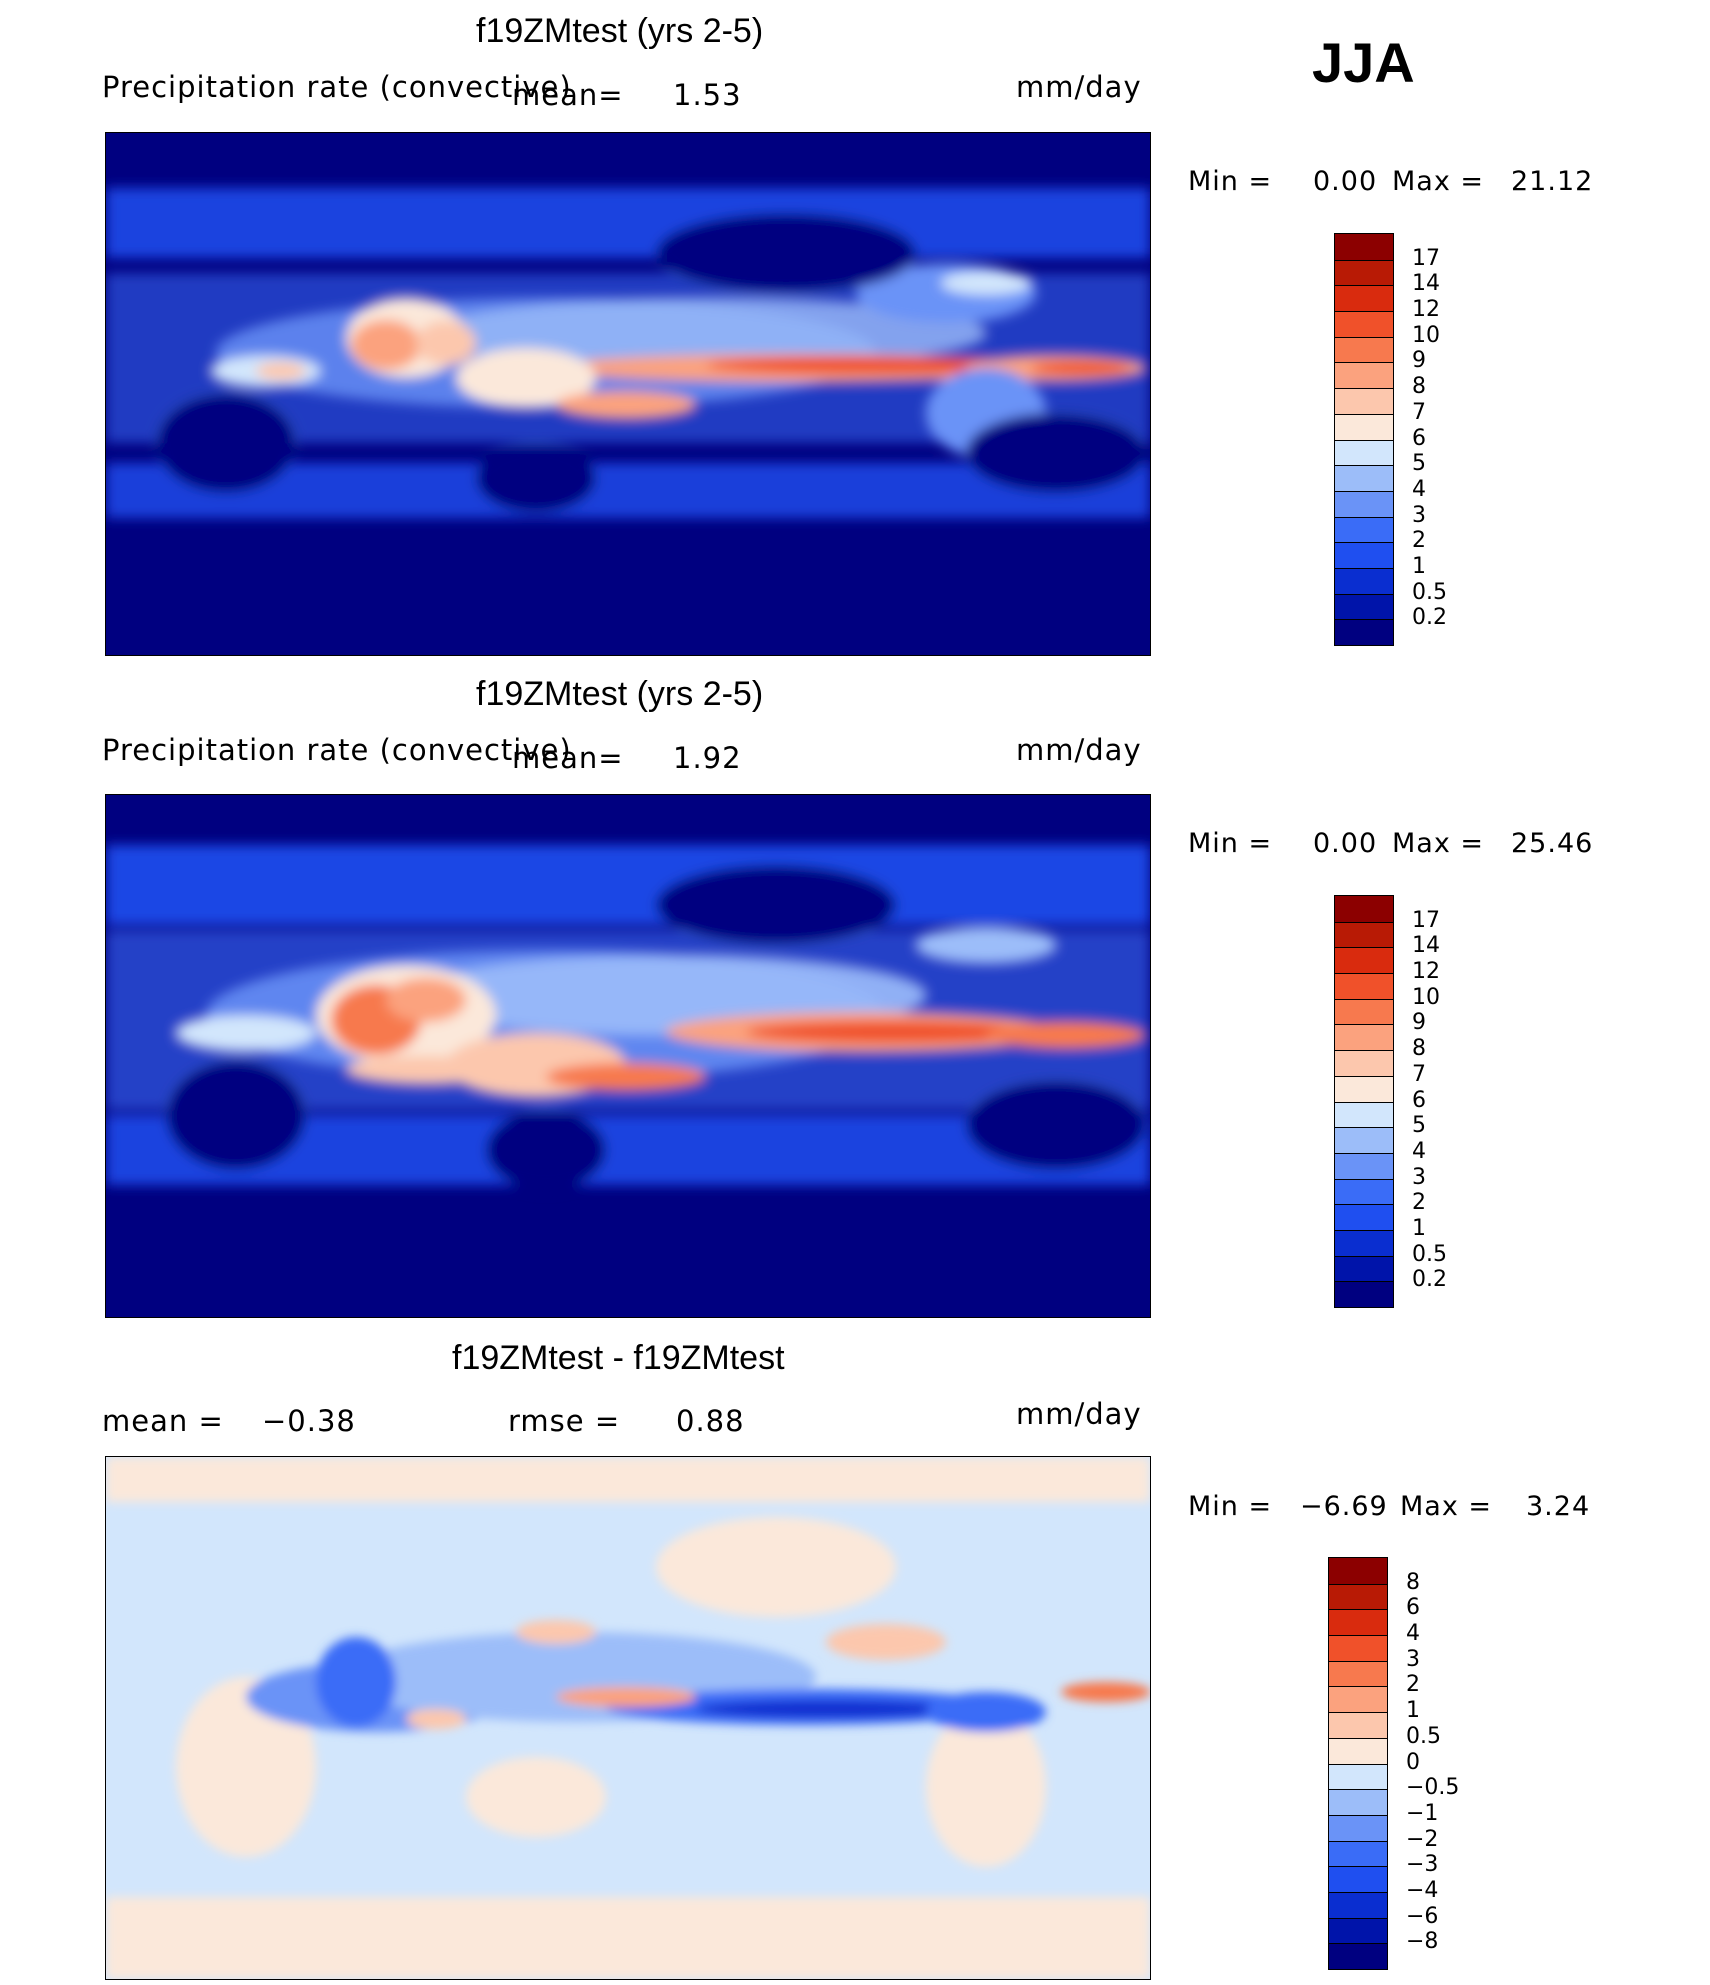 The image size is (1710, 1985). What do you see at coordinates (1552, 181) in the screenshot?
I see `panel-1-max-value: 21.12` at bounding box center [1552, 181].